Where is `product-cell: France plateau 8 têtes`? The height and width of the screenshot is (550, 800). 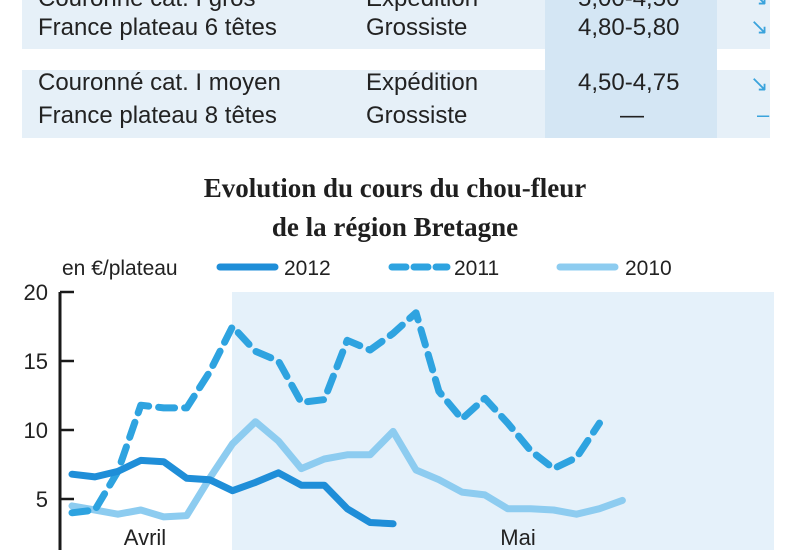
product-cell: France plateau 8 têtes is located at coordinates (157, 115).